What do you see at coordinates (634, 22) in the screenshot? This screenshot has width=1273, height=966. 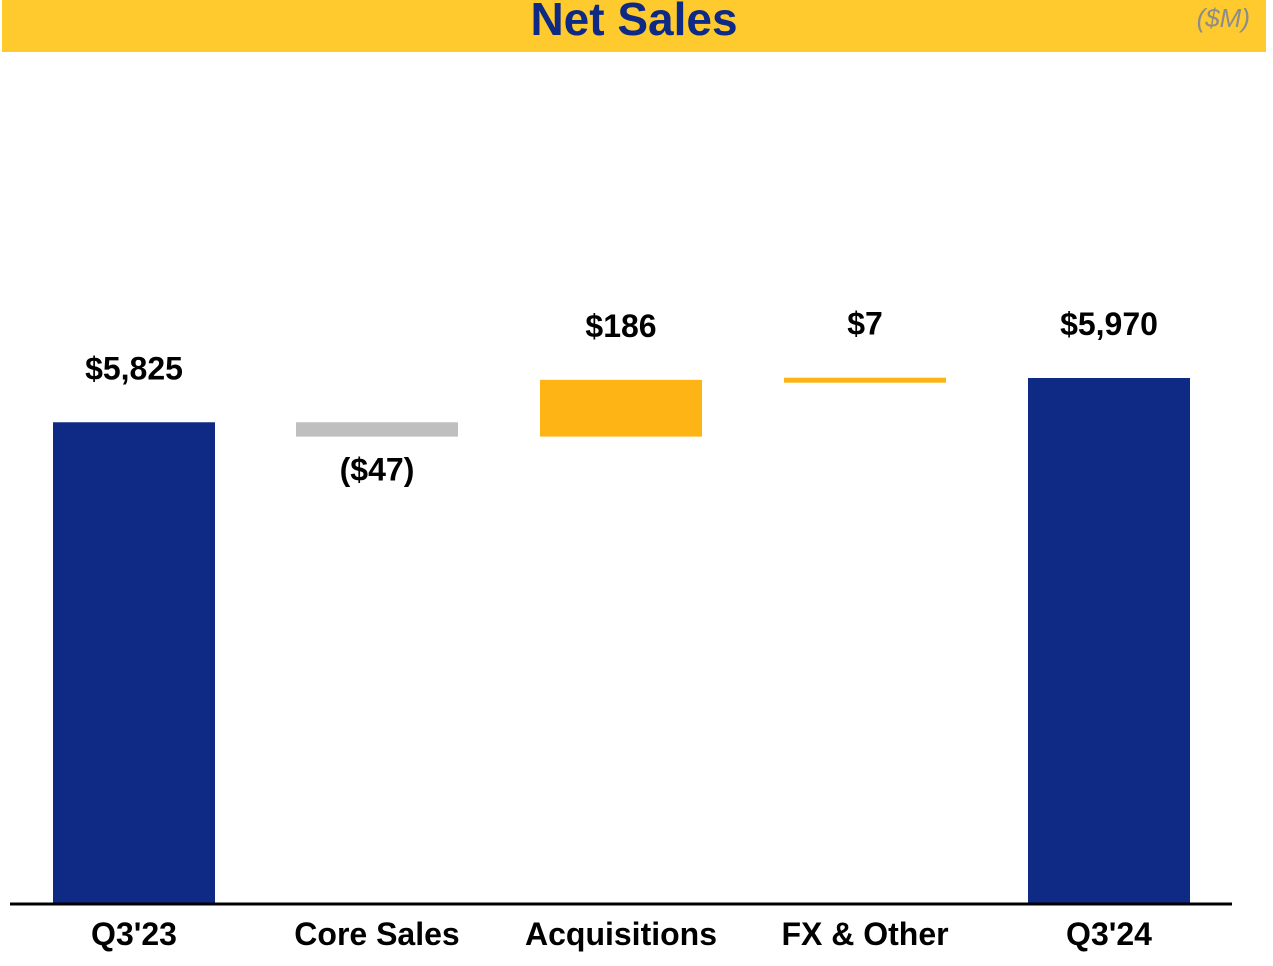 I see `chart-title: Net Sales` at bounding box center [634, 22].